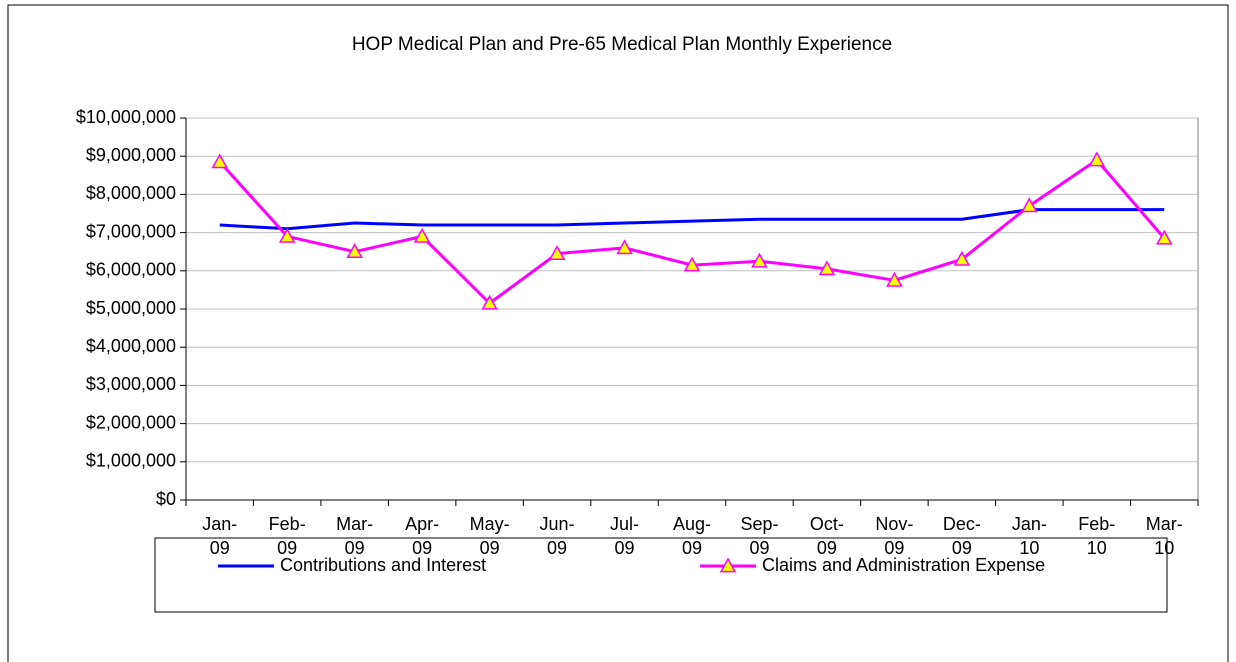  I want to click on x-tick-label: Jul-09, so click(625, 536).